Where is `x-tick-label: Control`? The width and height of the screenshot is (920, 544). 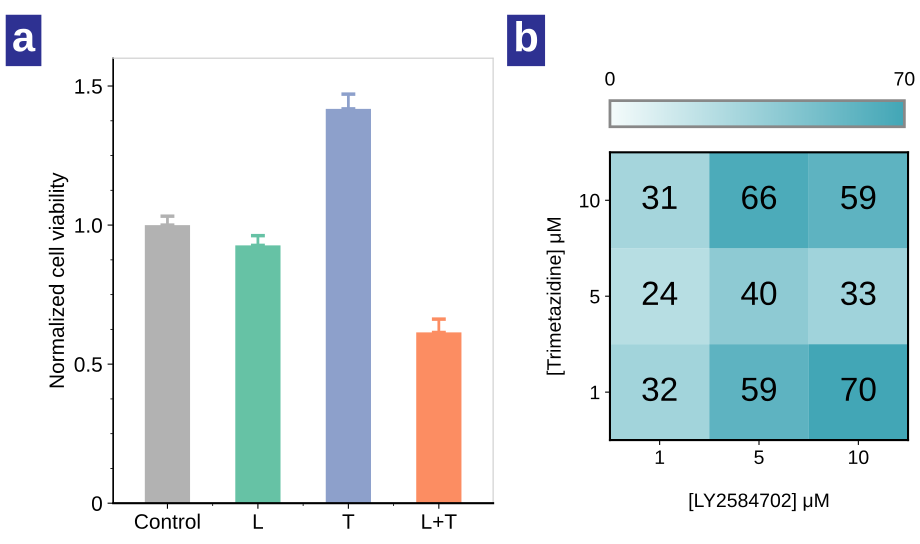
x-tick-label: Control is located at coordinates (167, 521).